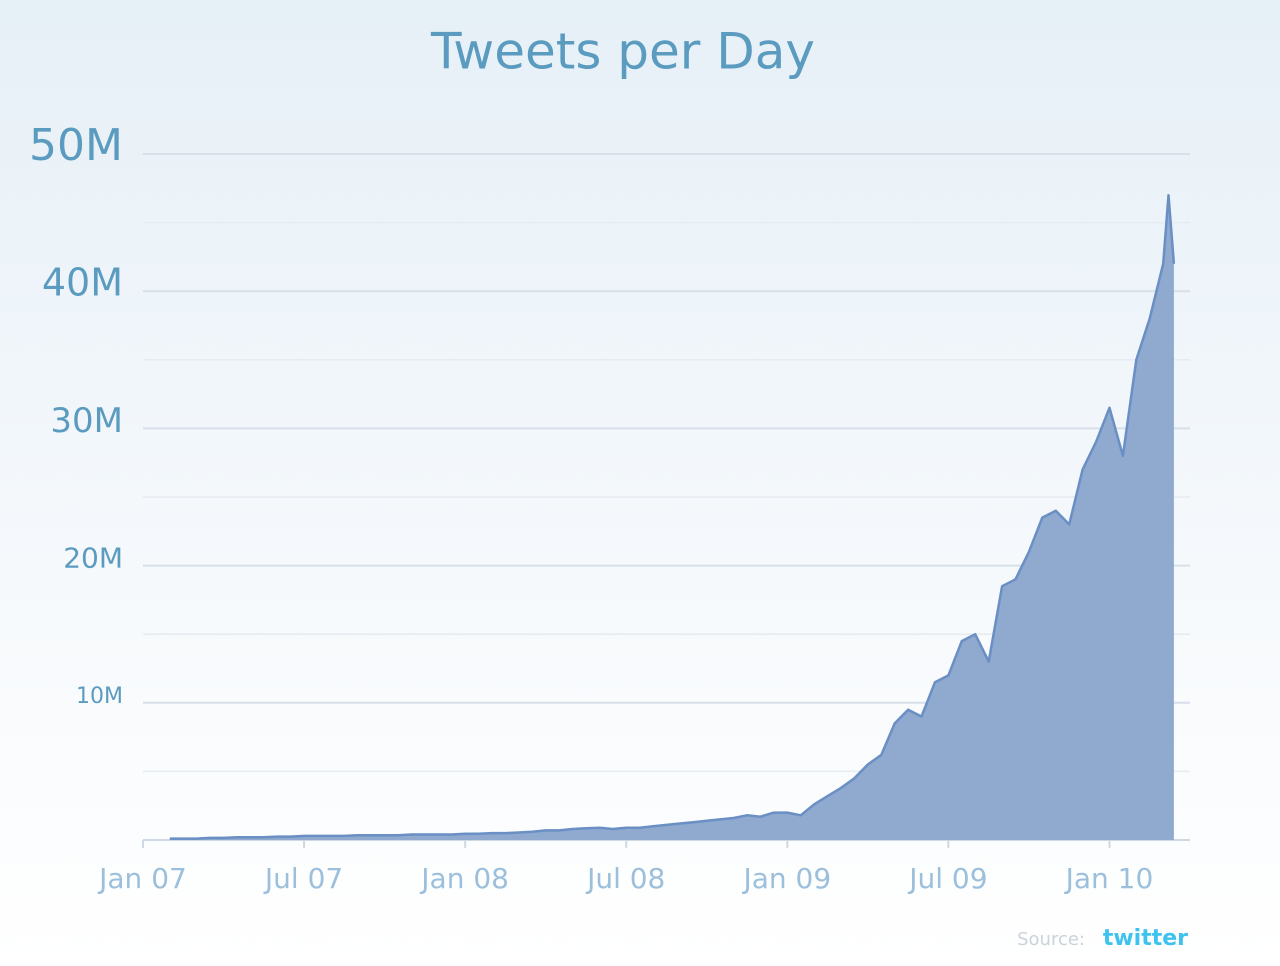 Image resolution: width=1280 pixels, height=966 pixels. I want to click on x-tick-label: Jul 08, so click(625, 878).